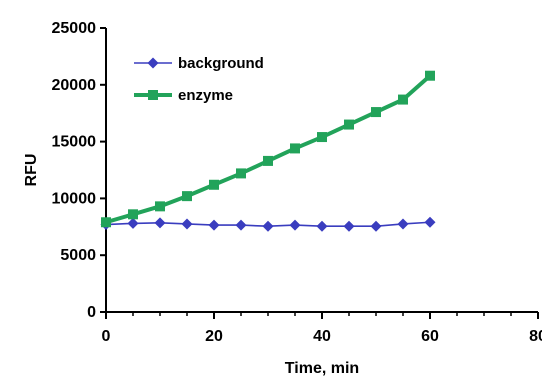 Image resolution: width=542 pixels, height=380 pixels. I want to click on x-tick-label: 60, so click(430, 336).